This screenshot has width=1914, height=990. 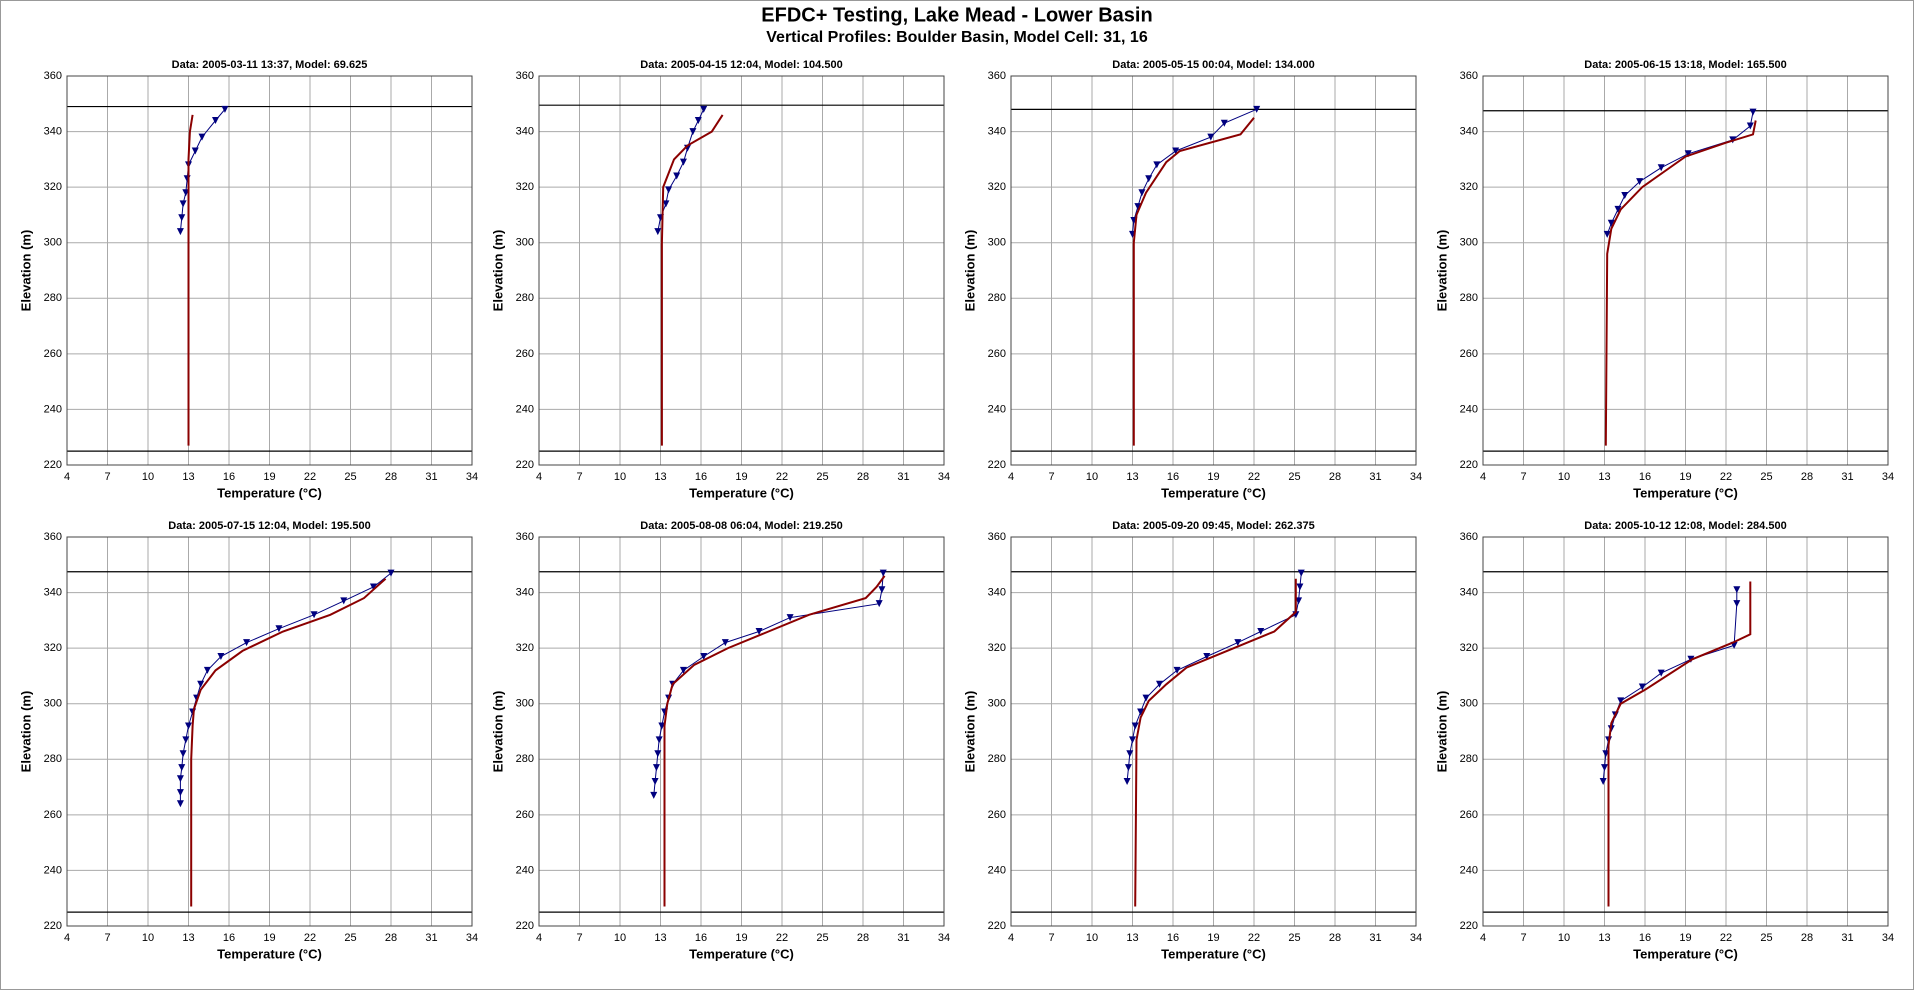 I want to click on panel-title: Data: 2005-08-08 06:04, Model: 219.250, so click(x=741, y=526).